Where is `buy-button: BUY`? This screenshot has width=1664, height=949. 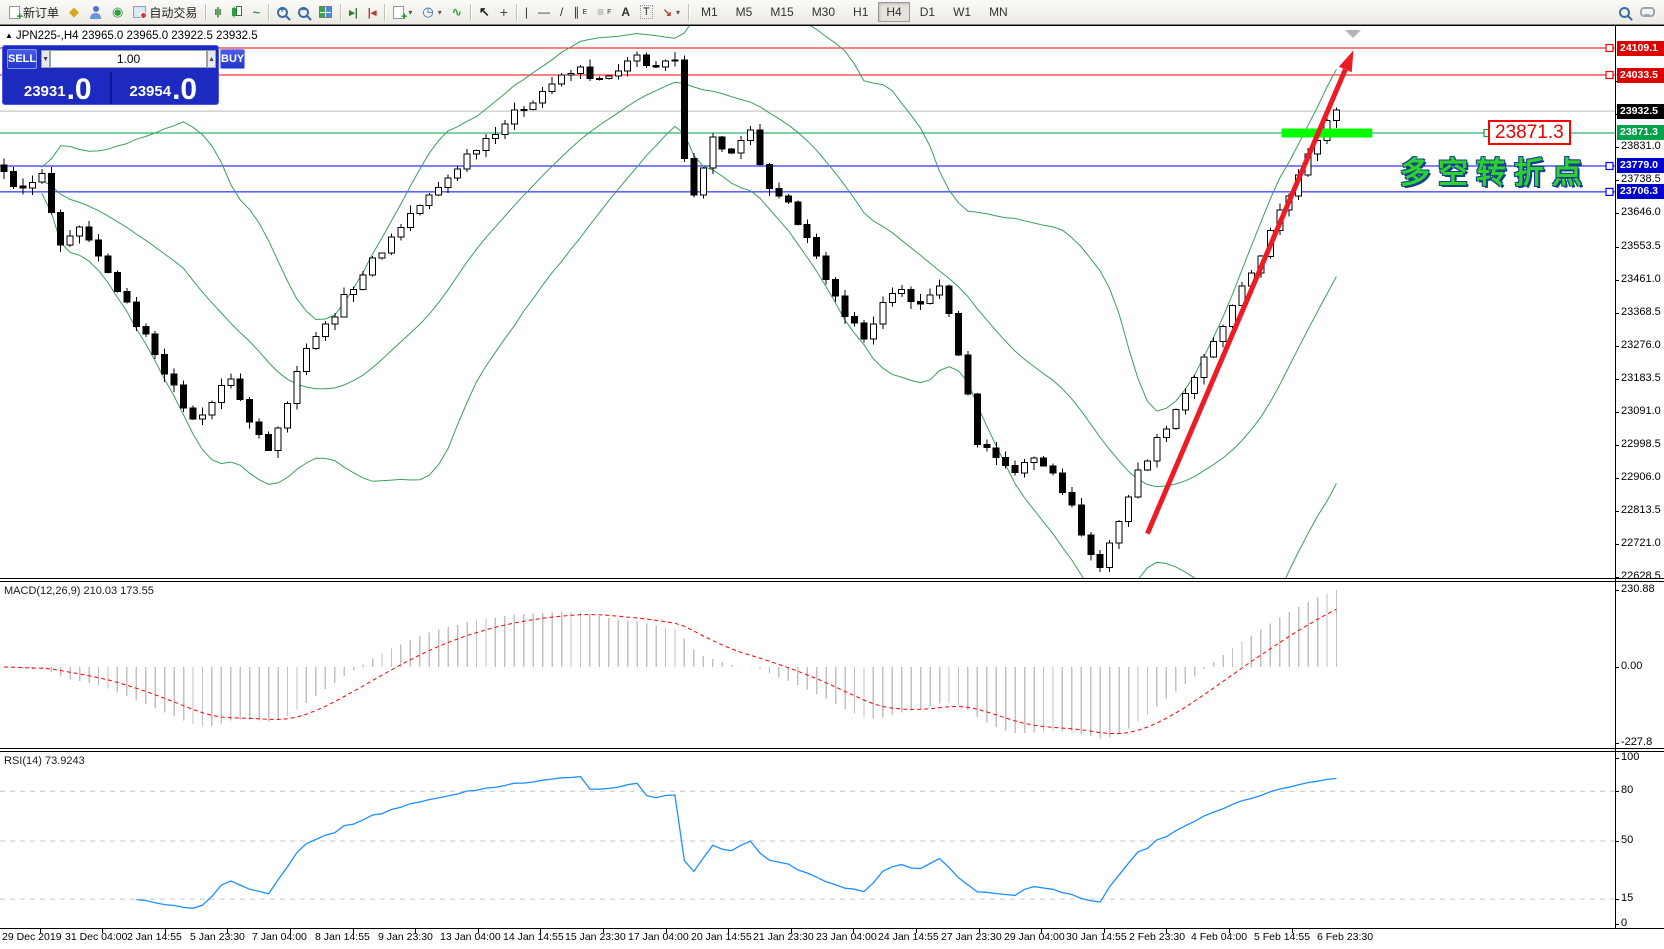 buy-button: BUY is located at coordinates (233, 59).